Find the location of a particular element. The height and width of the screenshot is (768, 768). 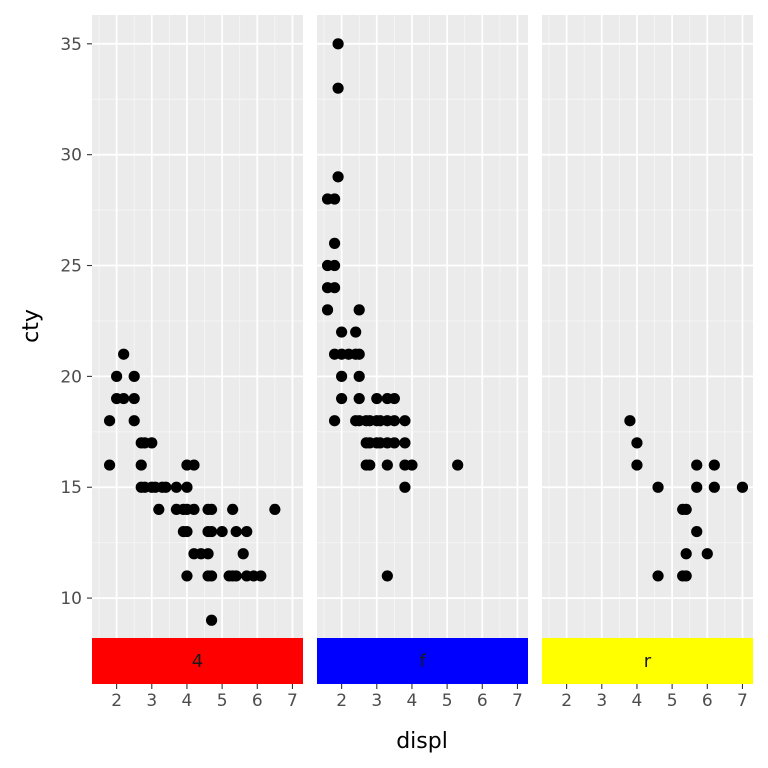

facet-strip-label: f is located at coordinates (422, 661).